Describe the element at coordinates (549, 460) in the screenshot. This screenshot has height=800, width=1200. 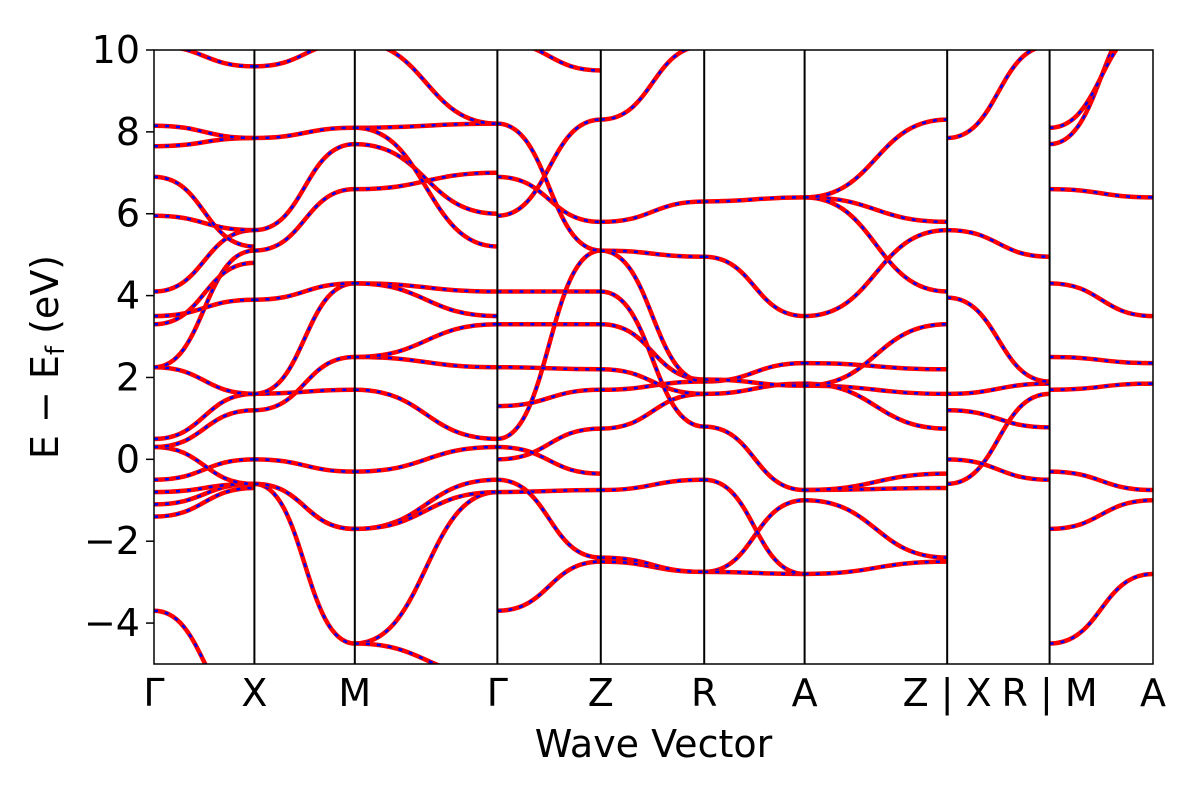
I see `band-line-Γ-Z-4` at that location.